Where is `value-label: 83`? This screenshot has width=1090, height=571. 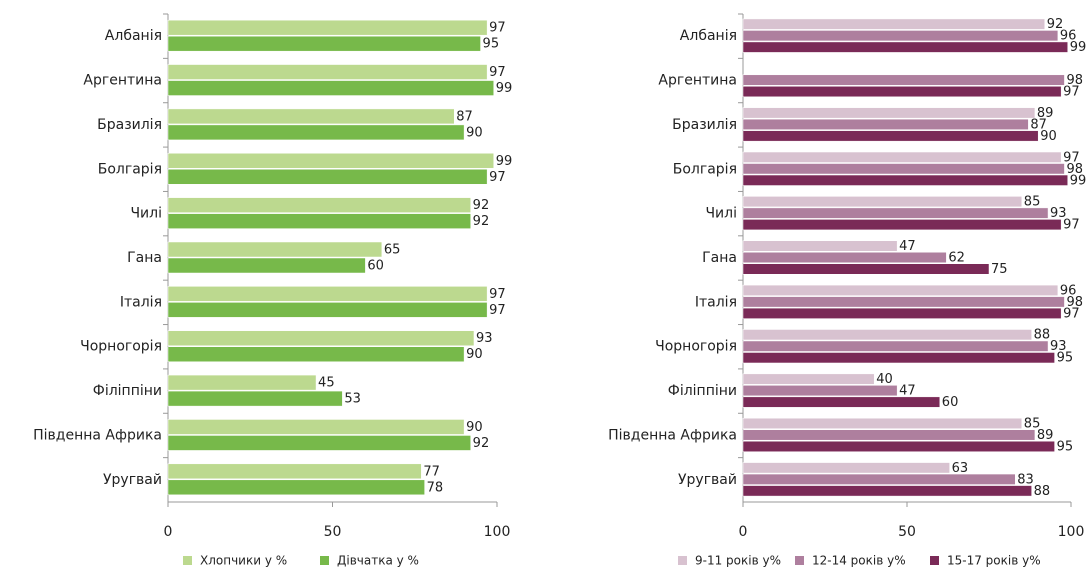
value-label: 83 is located at coordinates (1025, 479).